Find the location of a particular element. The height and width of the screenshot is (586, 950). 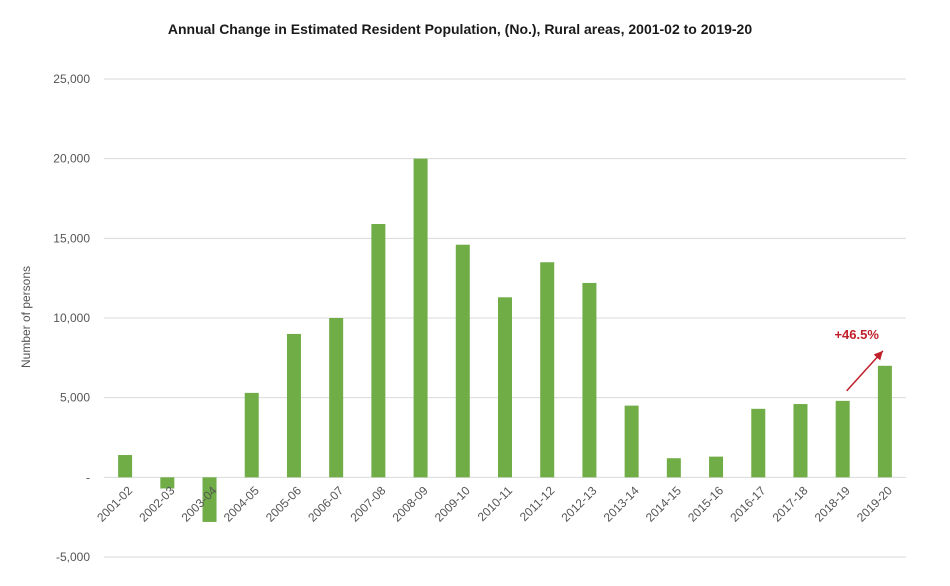

growth-arrow is located at coordinates (865, 371).